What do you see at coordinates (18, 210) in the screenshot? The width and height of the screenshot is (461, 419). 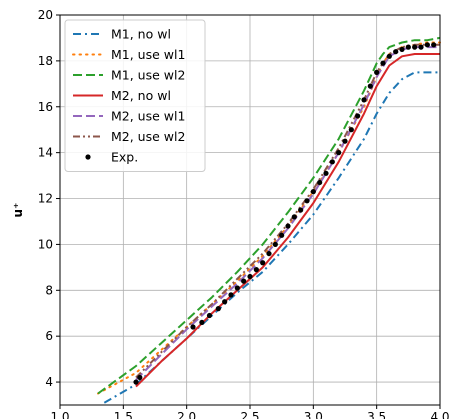 I see `y-axis-label: u⁺` at bounding box center [18, 210].